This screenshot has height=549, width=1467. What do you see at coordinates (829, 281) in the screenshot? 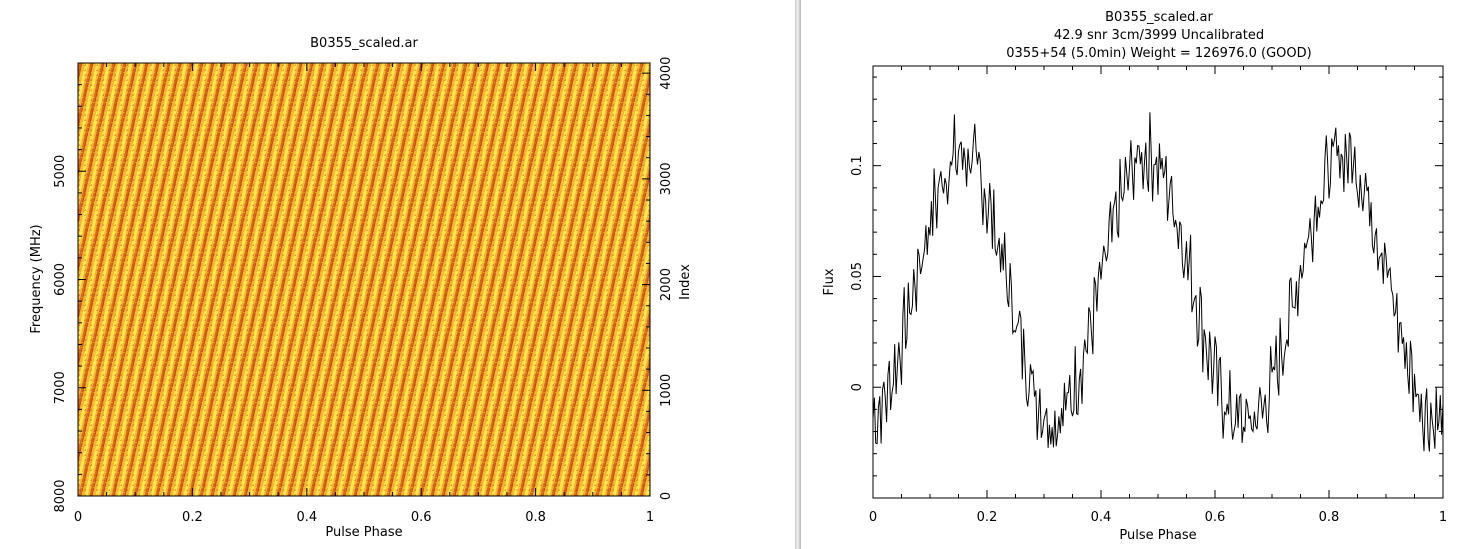
I see `profile-y-axis-label: Flux` at bounding box center [829, 281].